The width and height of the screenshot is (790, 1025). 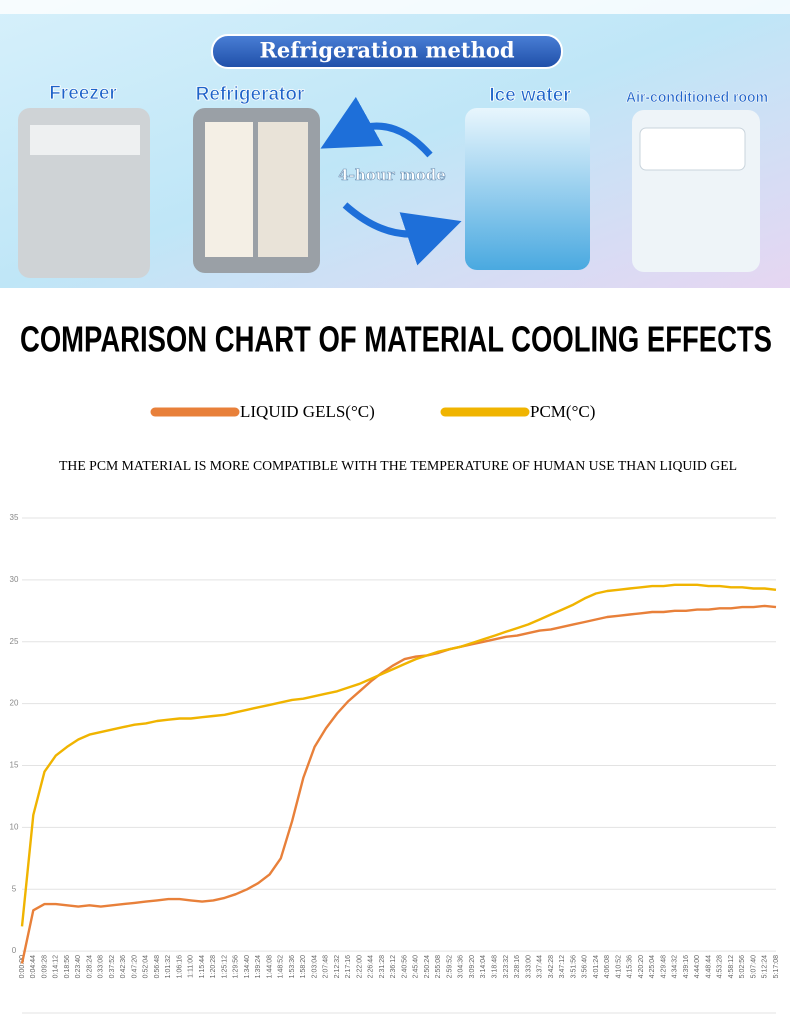 What do you see at coordinates (303, 966) in the screenshot?
I see `x-tick-label: 1:58:20` at bounding box center [303, 966].